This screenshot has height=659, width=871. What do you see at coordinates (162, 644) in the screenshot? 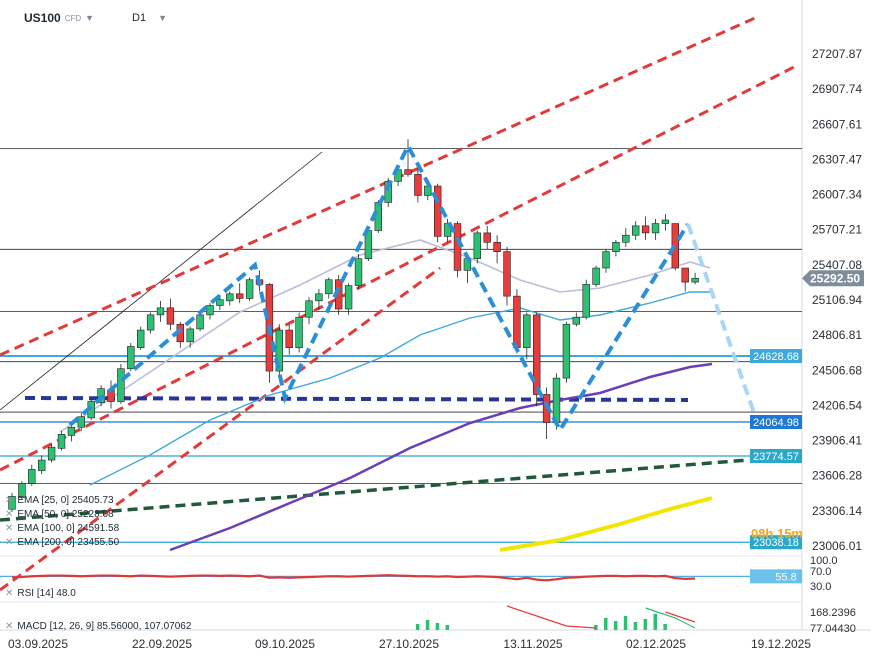
I see `date-tick-label: 22.09.2025` at bounding box center [162, 644].